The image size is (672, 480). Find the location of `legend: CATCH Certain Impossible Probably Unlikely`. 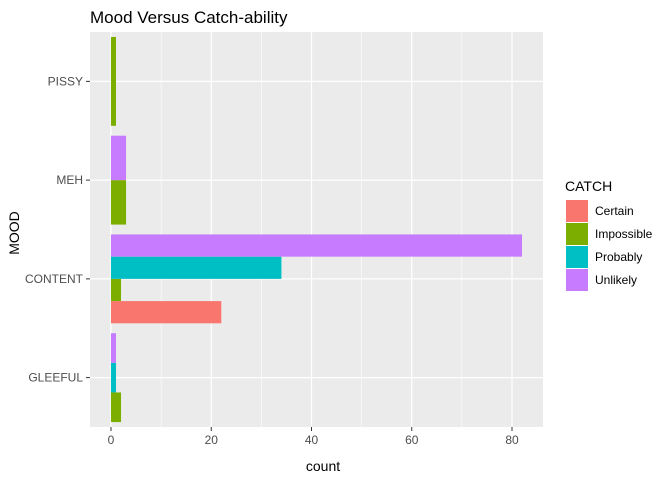

legend: CATCH Certain Impossible Probably Unlikely is located at coordinates (609, 234).